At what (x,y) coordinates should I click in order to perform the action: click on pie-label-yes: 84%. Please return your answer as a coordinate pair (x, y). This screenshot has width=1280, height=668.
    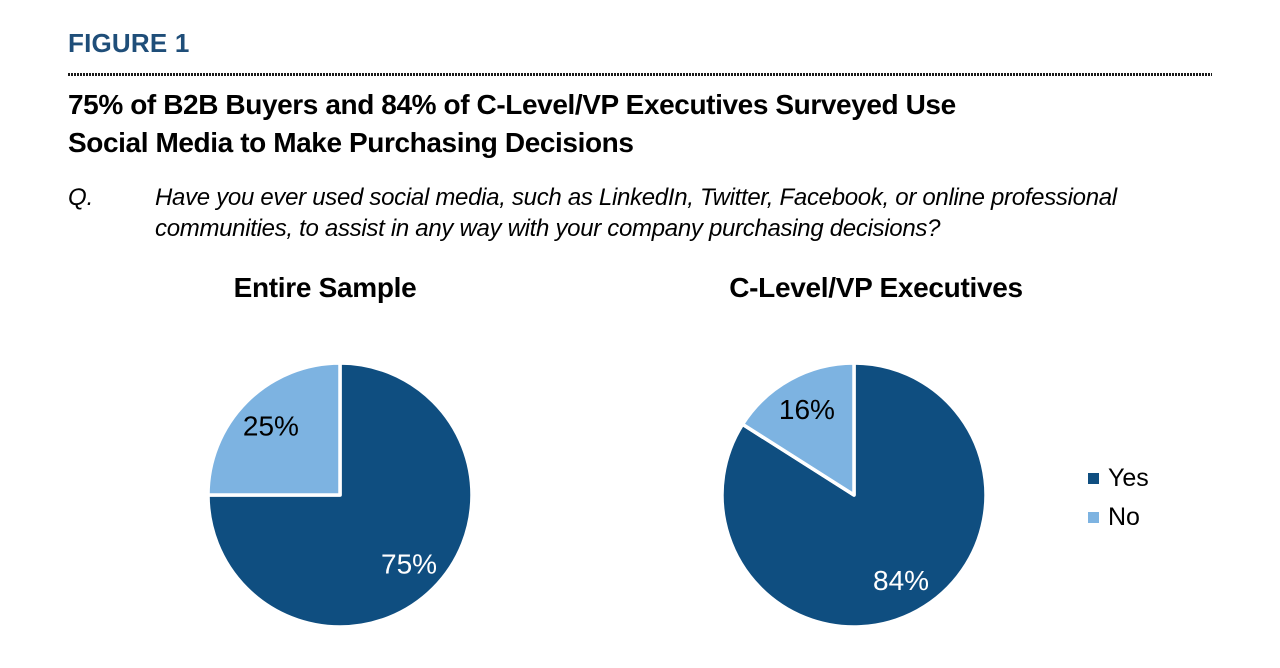
    Looking at the image, I should click on (901, 580).